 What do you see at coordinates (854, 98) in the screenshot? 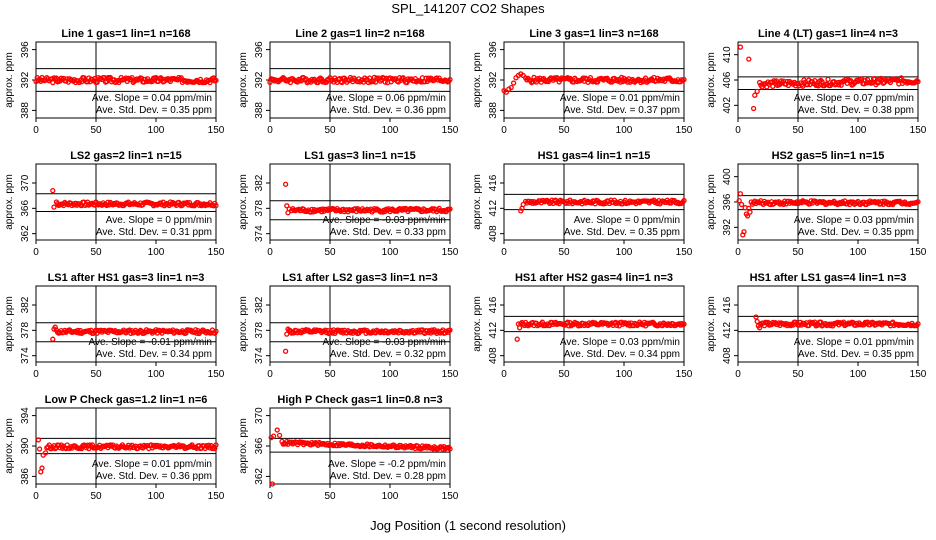
I see `slope-annotation: Ave. Slope = 0.07 ppm/min` at bounding box center [854, 98].